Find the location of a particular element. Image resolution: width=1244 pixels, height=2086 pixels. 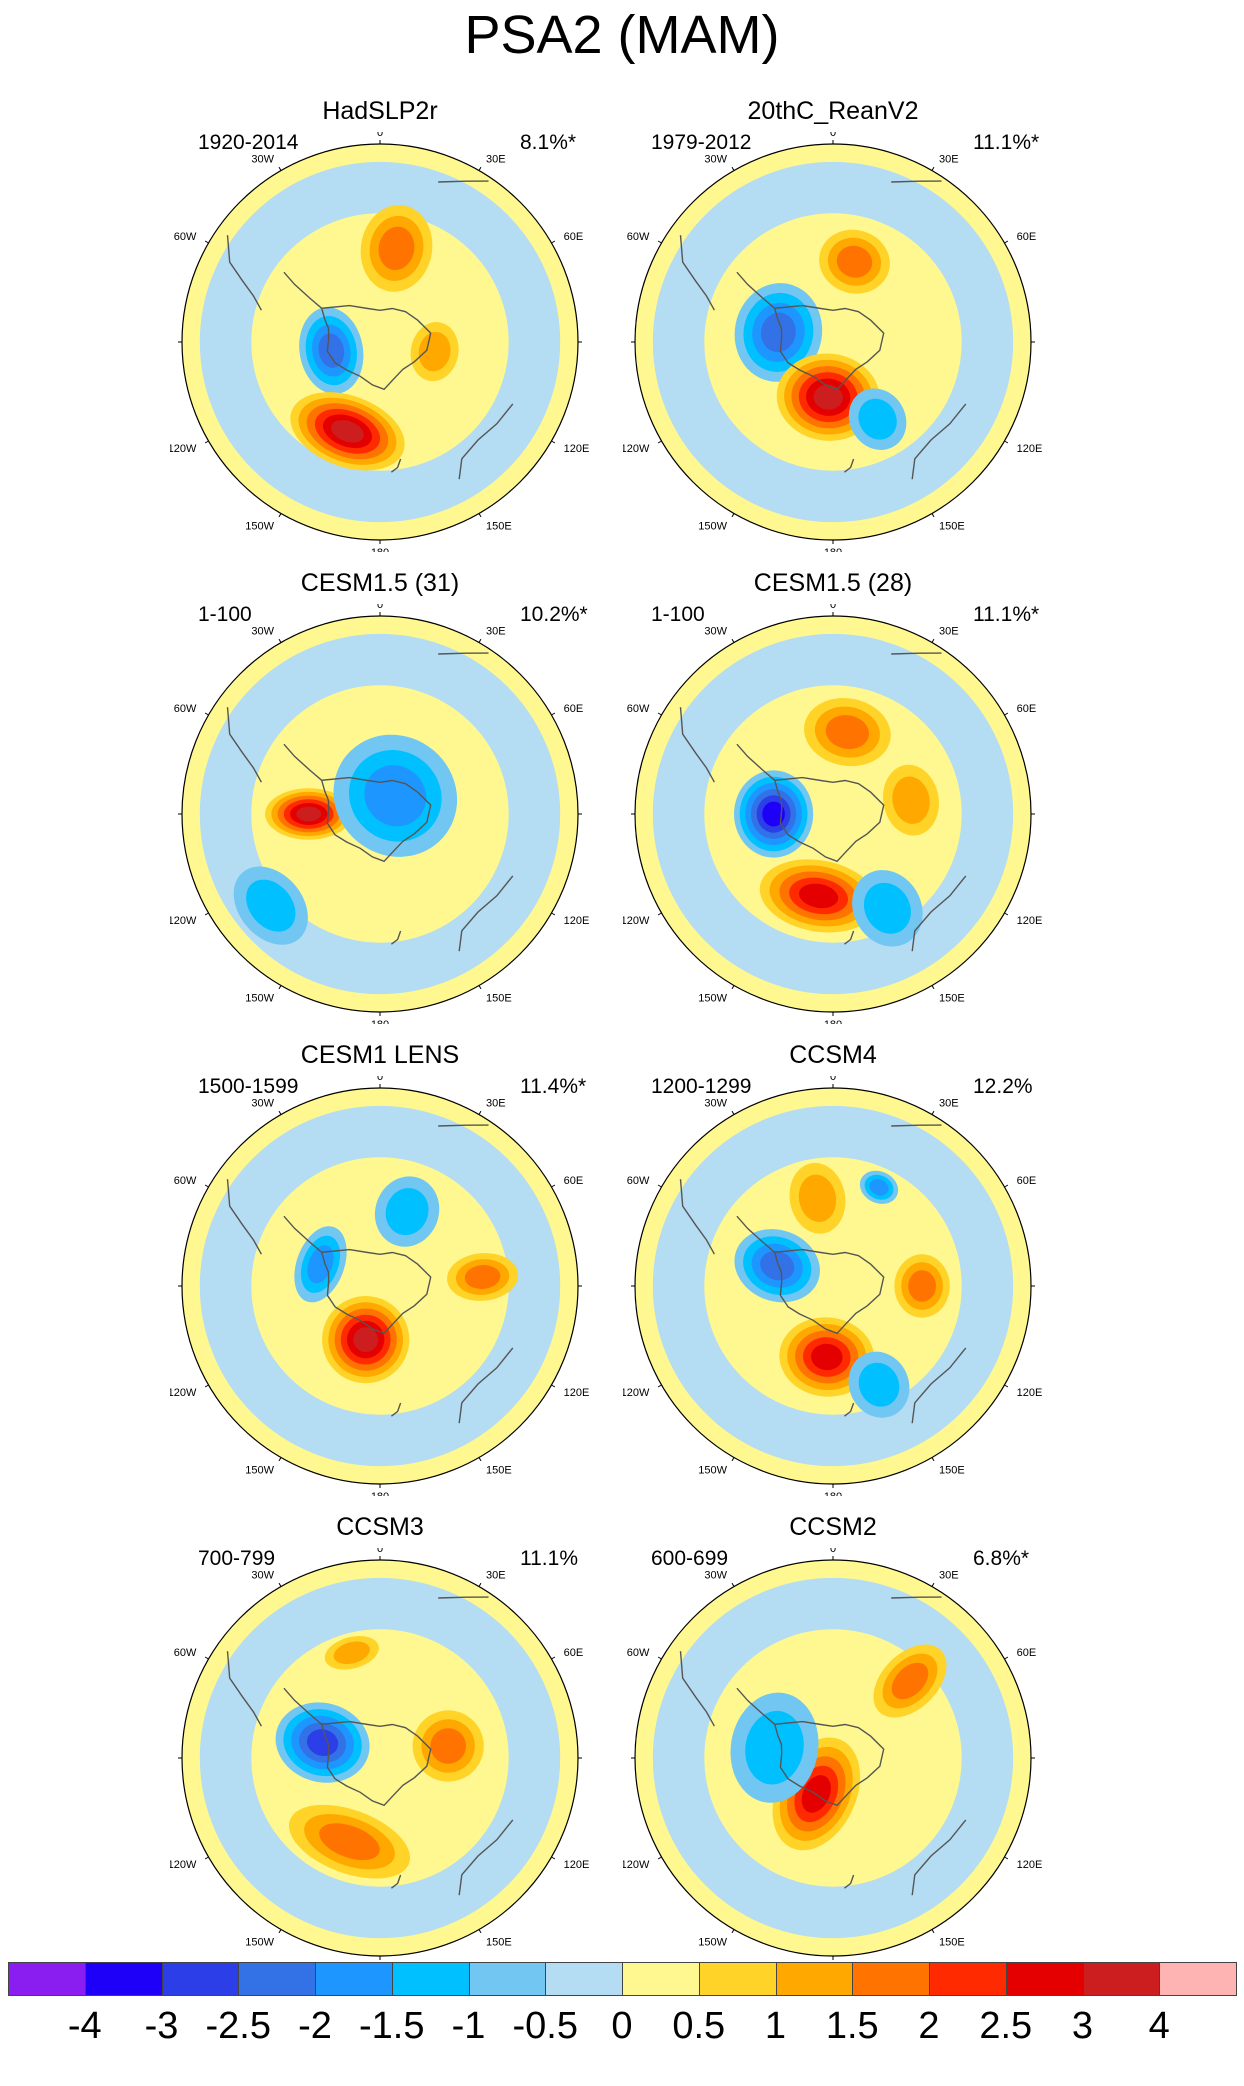

panel-variance: 10.2%* is located at coordinates (554, 614).